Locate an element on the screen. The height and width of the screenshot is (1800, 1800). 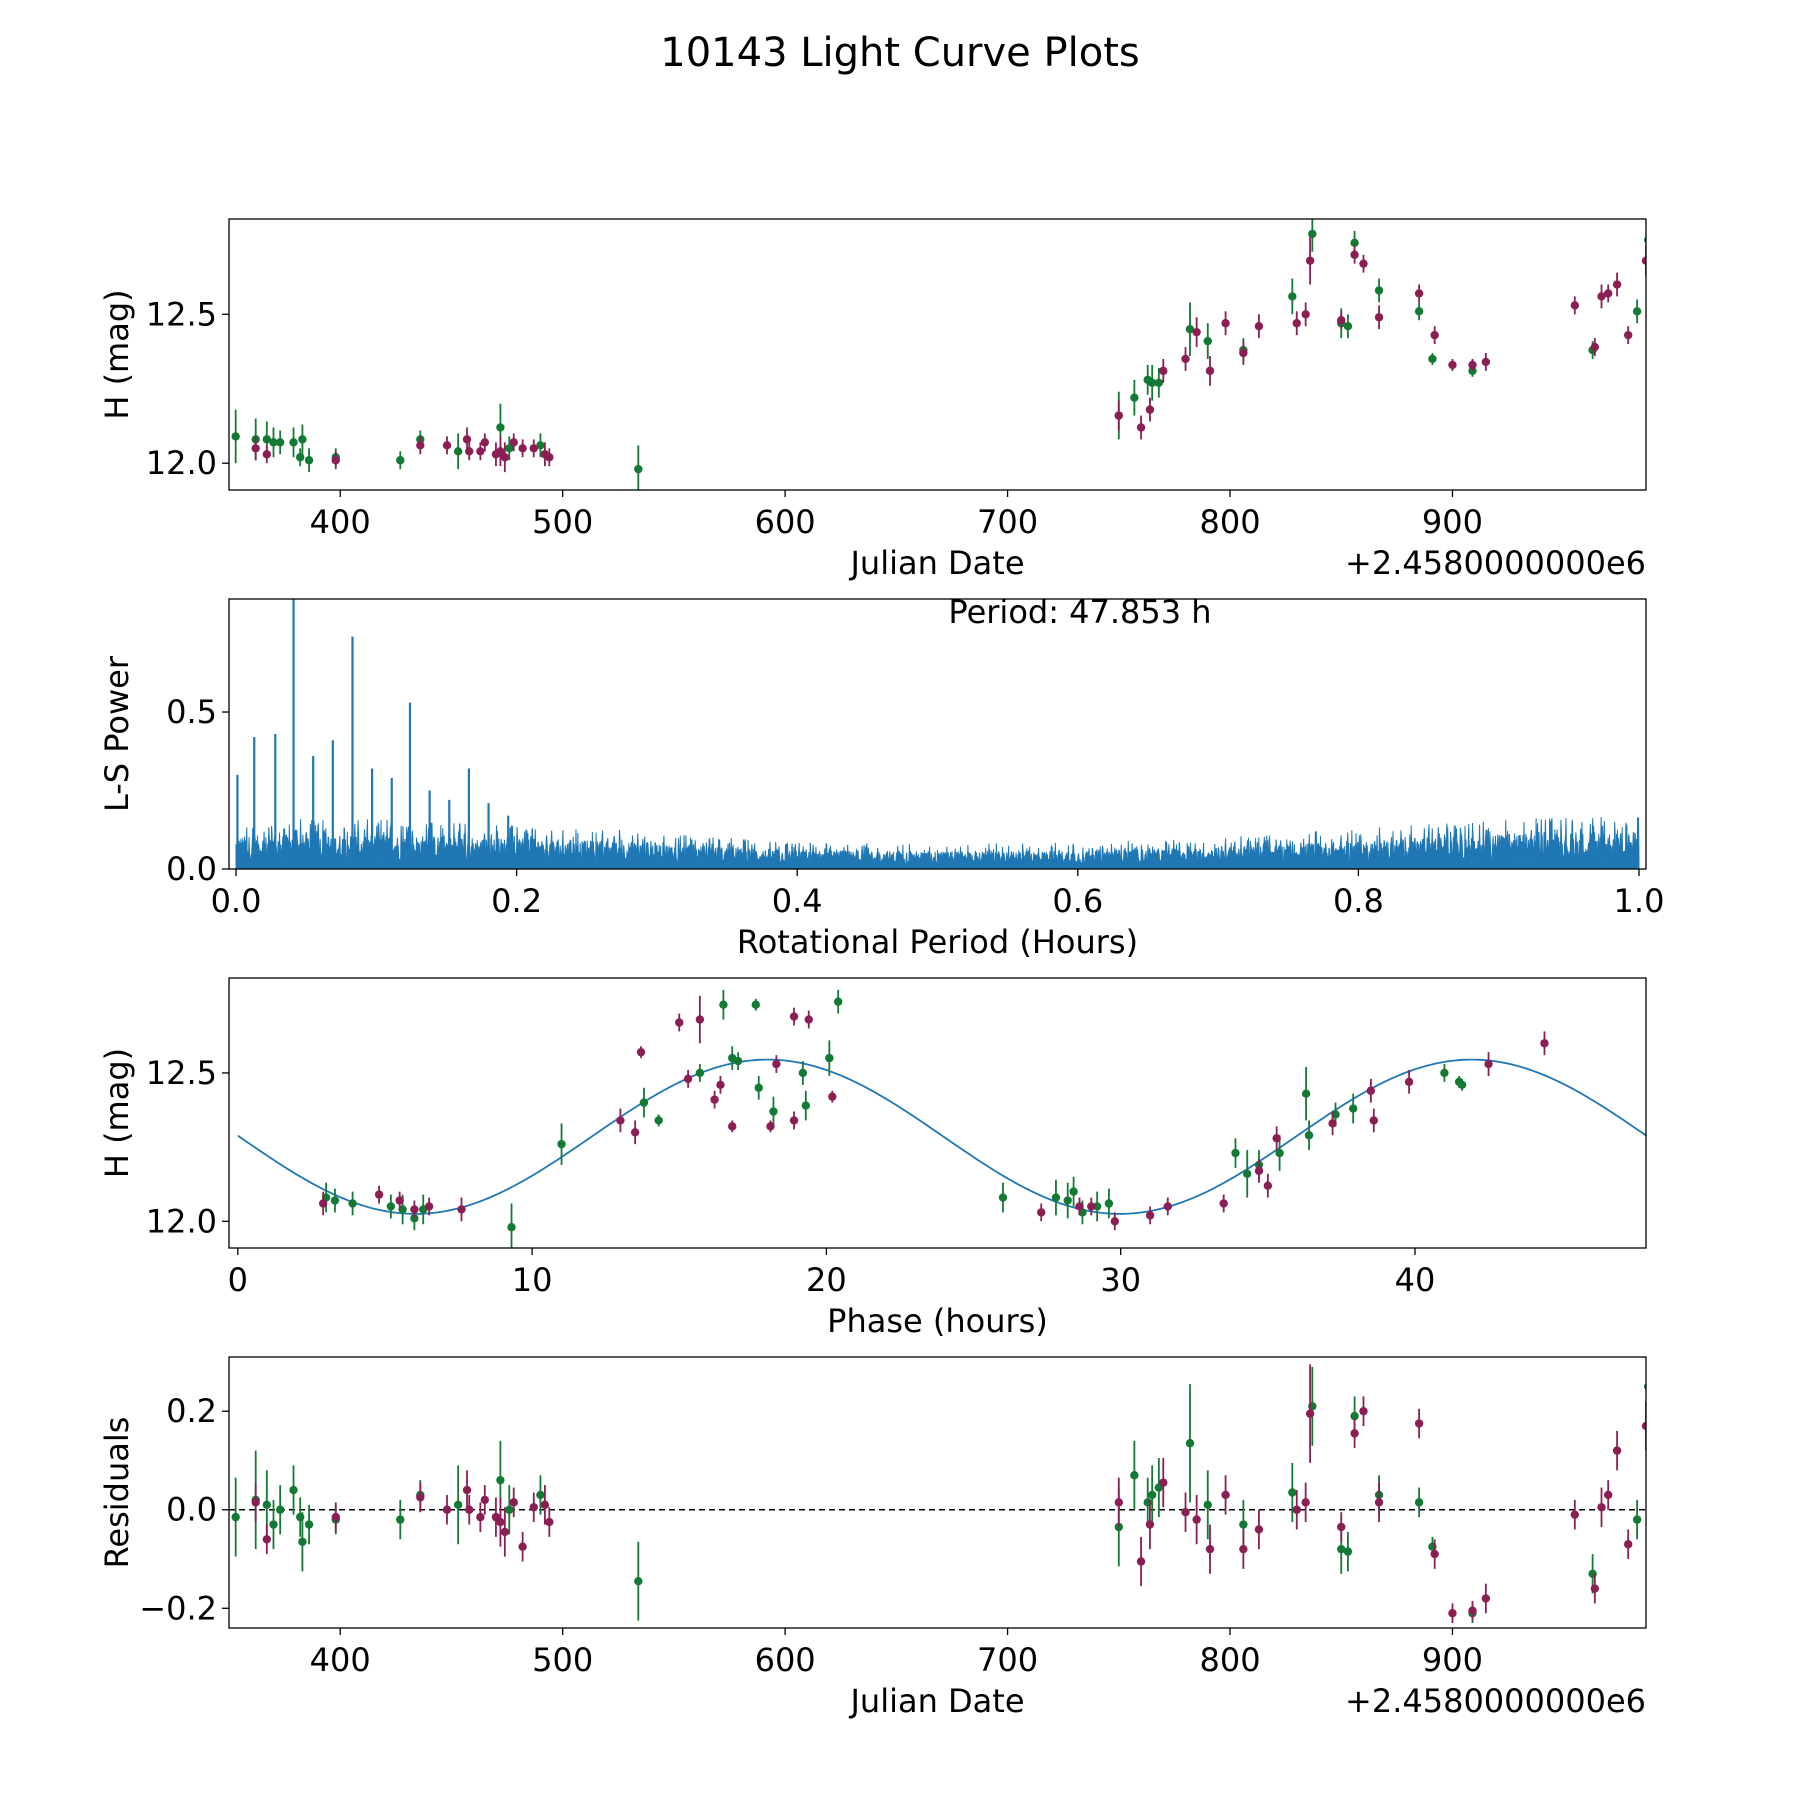
x-tick-label: 10 is located at coordinates (532, 1280).